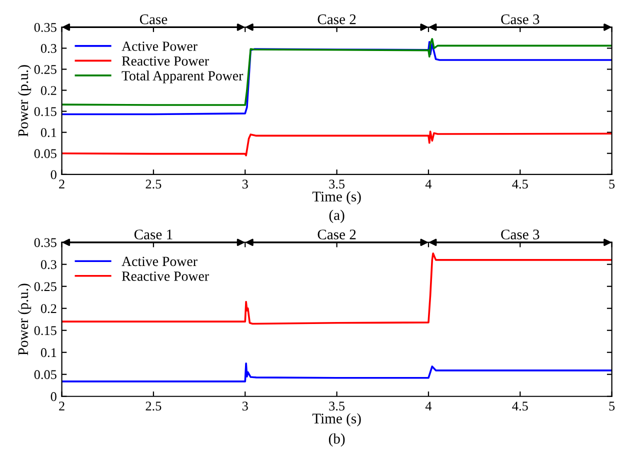 This screenshot has height=453, width=618. What do you see at coordinates (336, 440) in the screenshot?
I see `text: (b)` at bounding box center [336, 440].